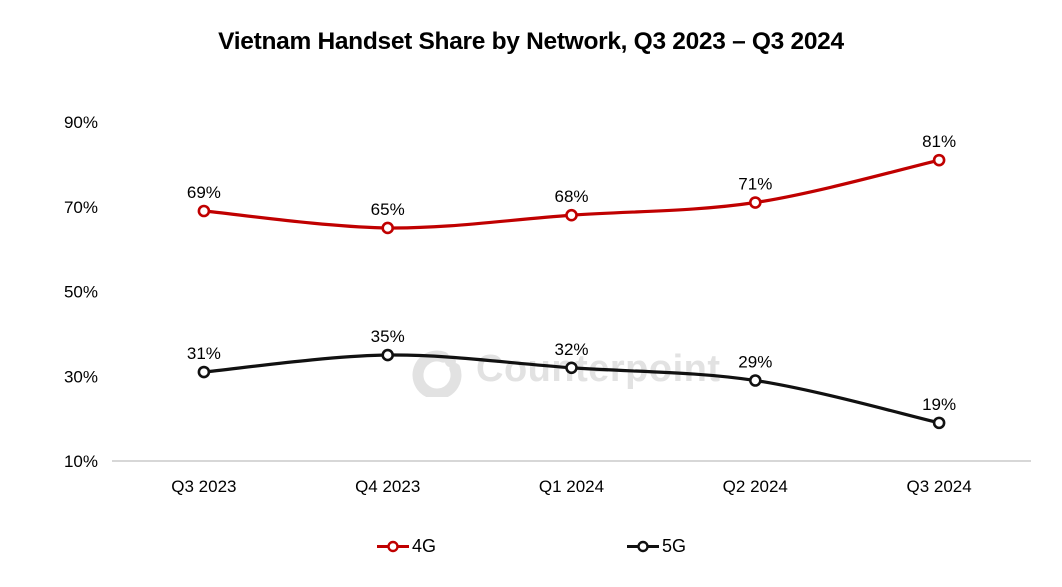  Describe the element at coordinates (571, 196) in the screenshot. I see `data-label-4g: 68%` at that location.